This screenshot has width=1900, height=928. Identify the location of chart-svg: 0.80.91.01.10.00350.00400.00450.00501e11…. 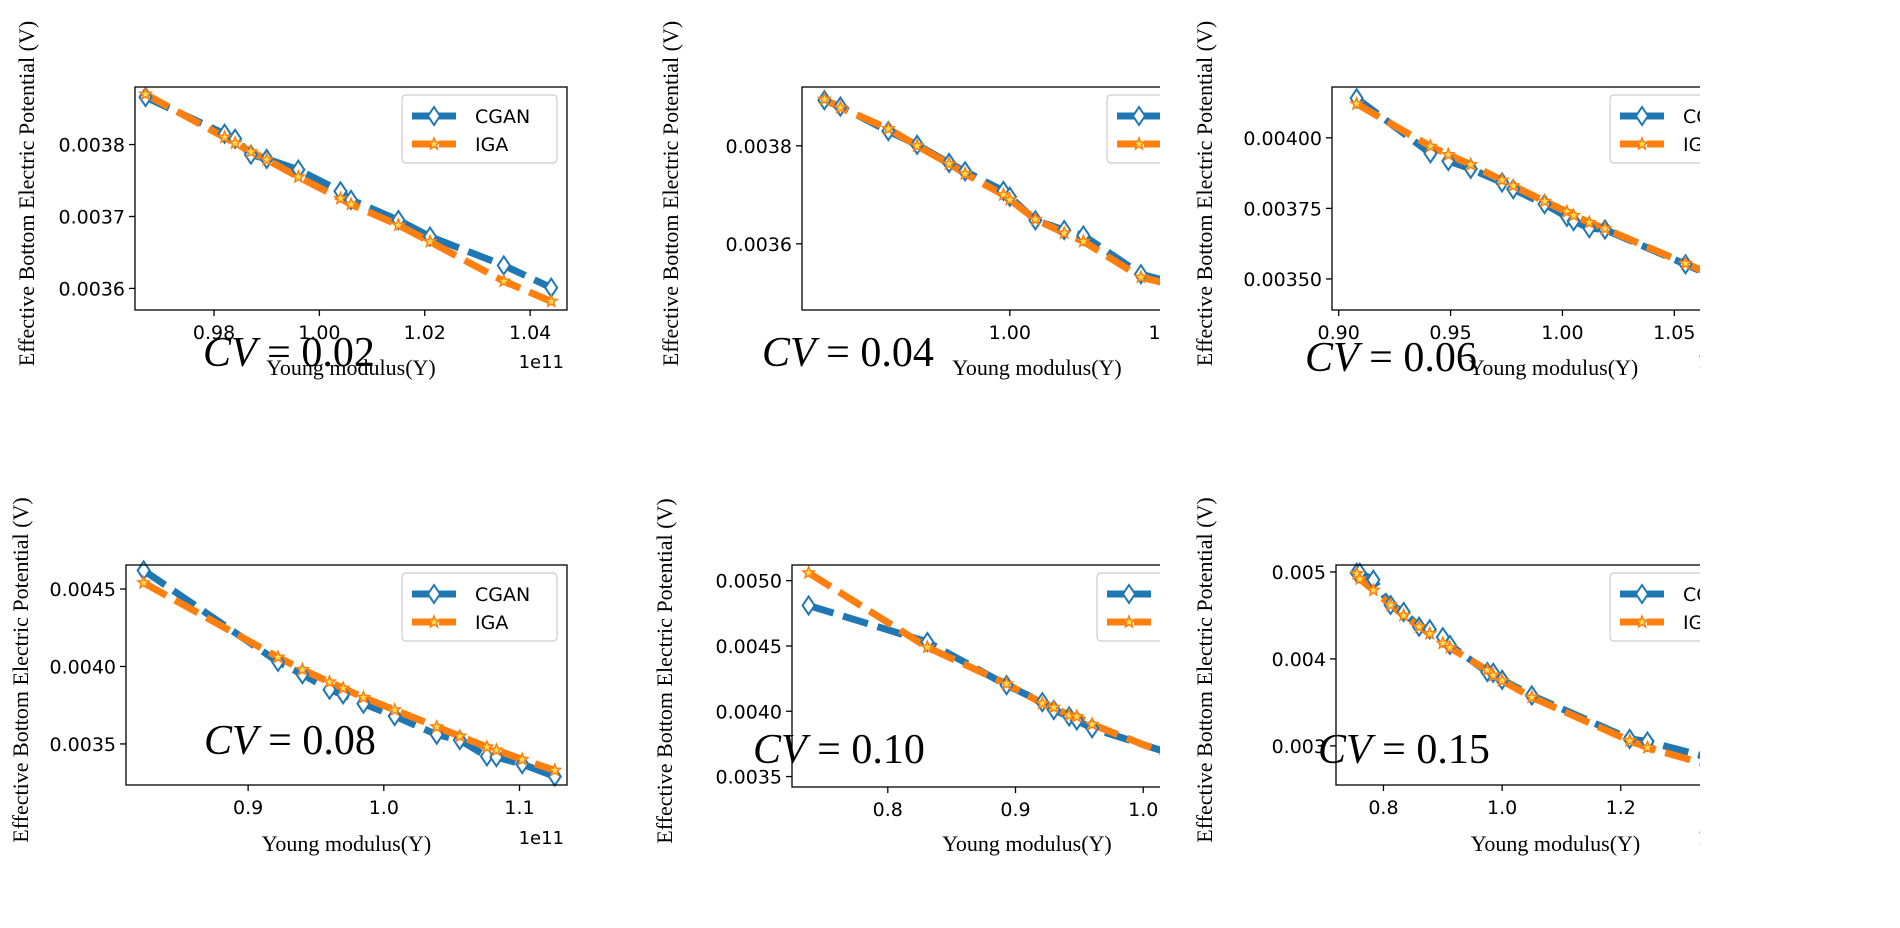
(906, 677).